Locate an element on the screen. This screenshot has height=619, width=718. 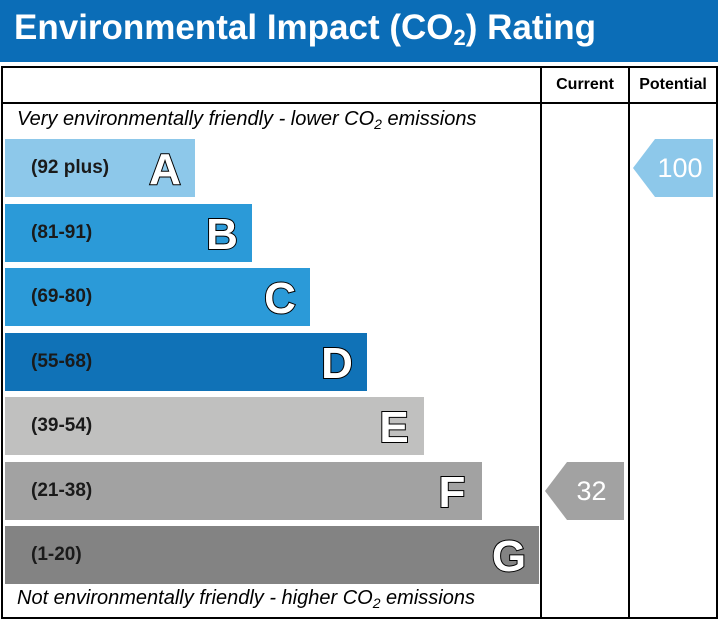
band-letter-c: C is located at coordinates (280, 298).